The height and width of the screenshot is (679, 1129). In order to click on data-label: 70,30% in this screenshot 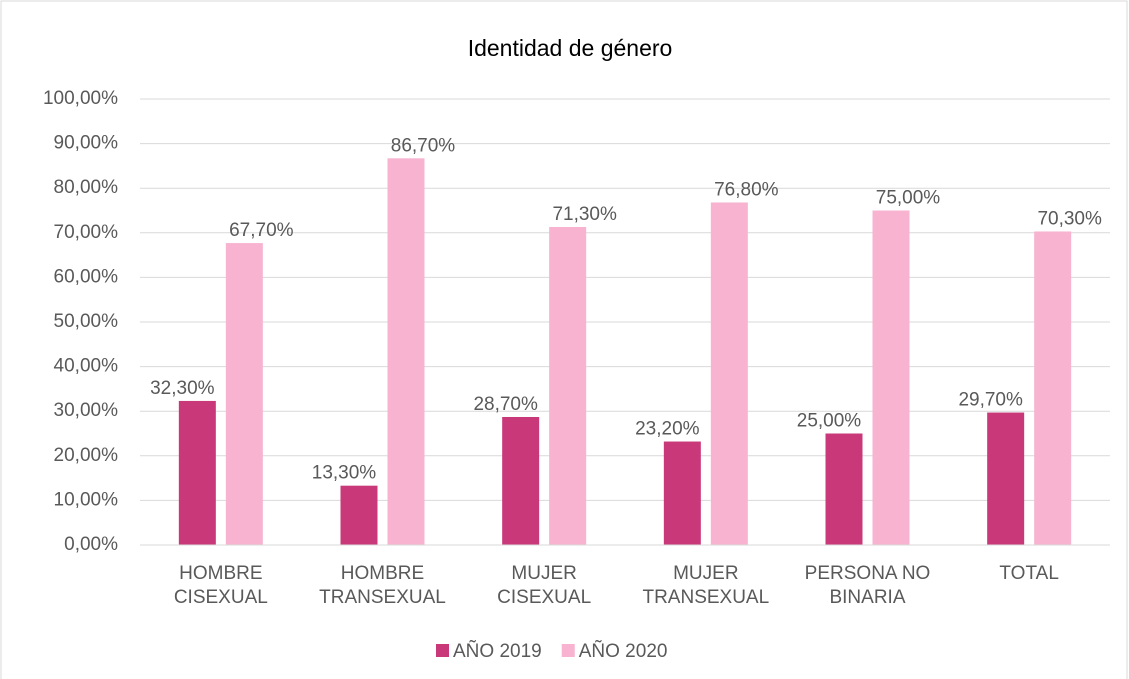, I will do `click(1069, 218)`.